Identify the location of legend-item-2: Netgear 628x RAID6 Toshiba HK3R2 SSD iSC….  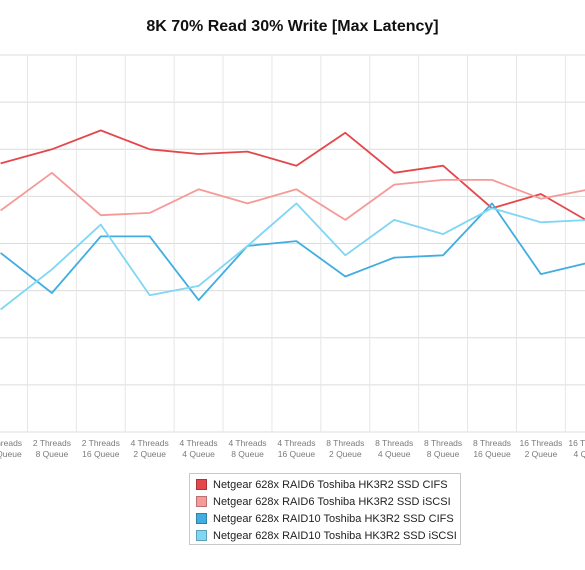
(328, 501).